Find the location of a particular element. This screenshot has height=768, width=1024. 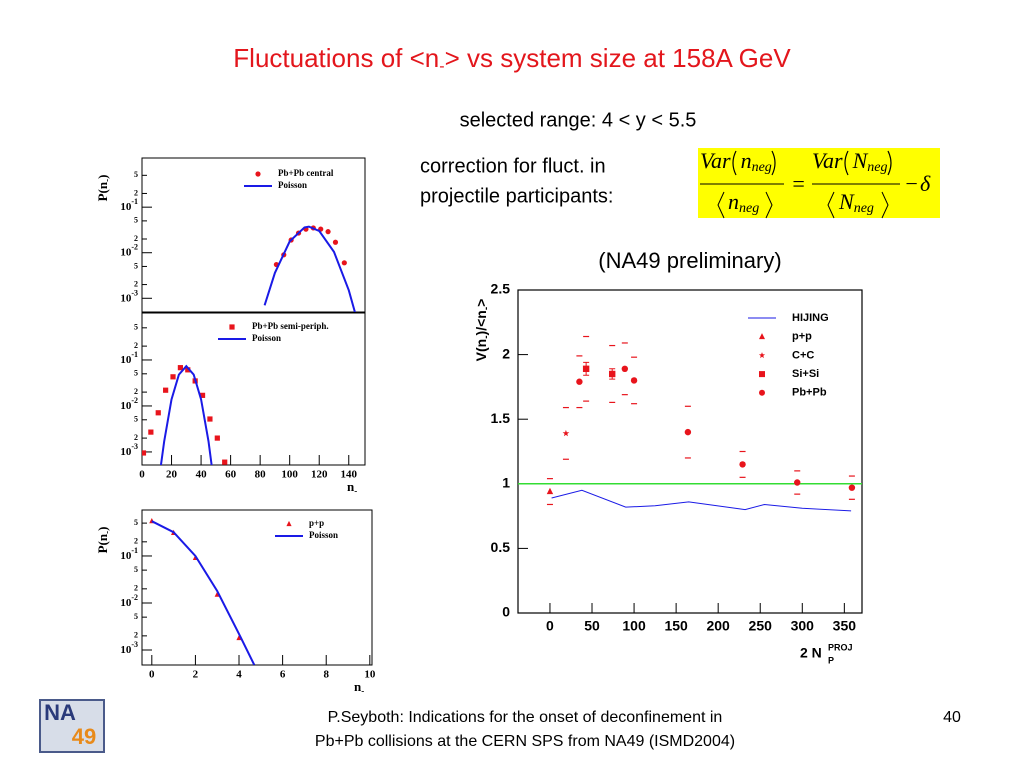

x-axis-sub: P is located at coordinates (831, 660).